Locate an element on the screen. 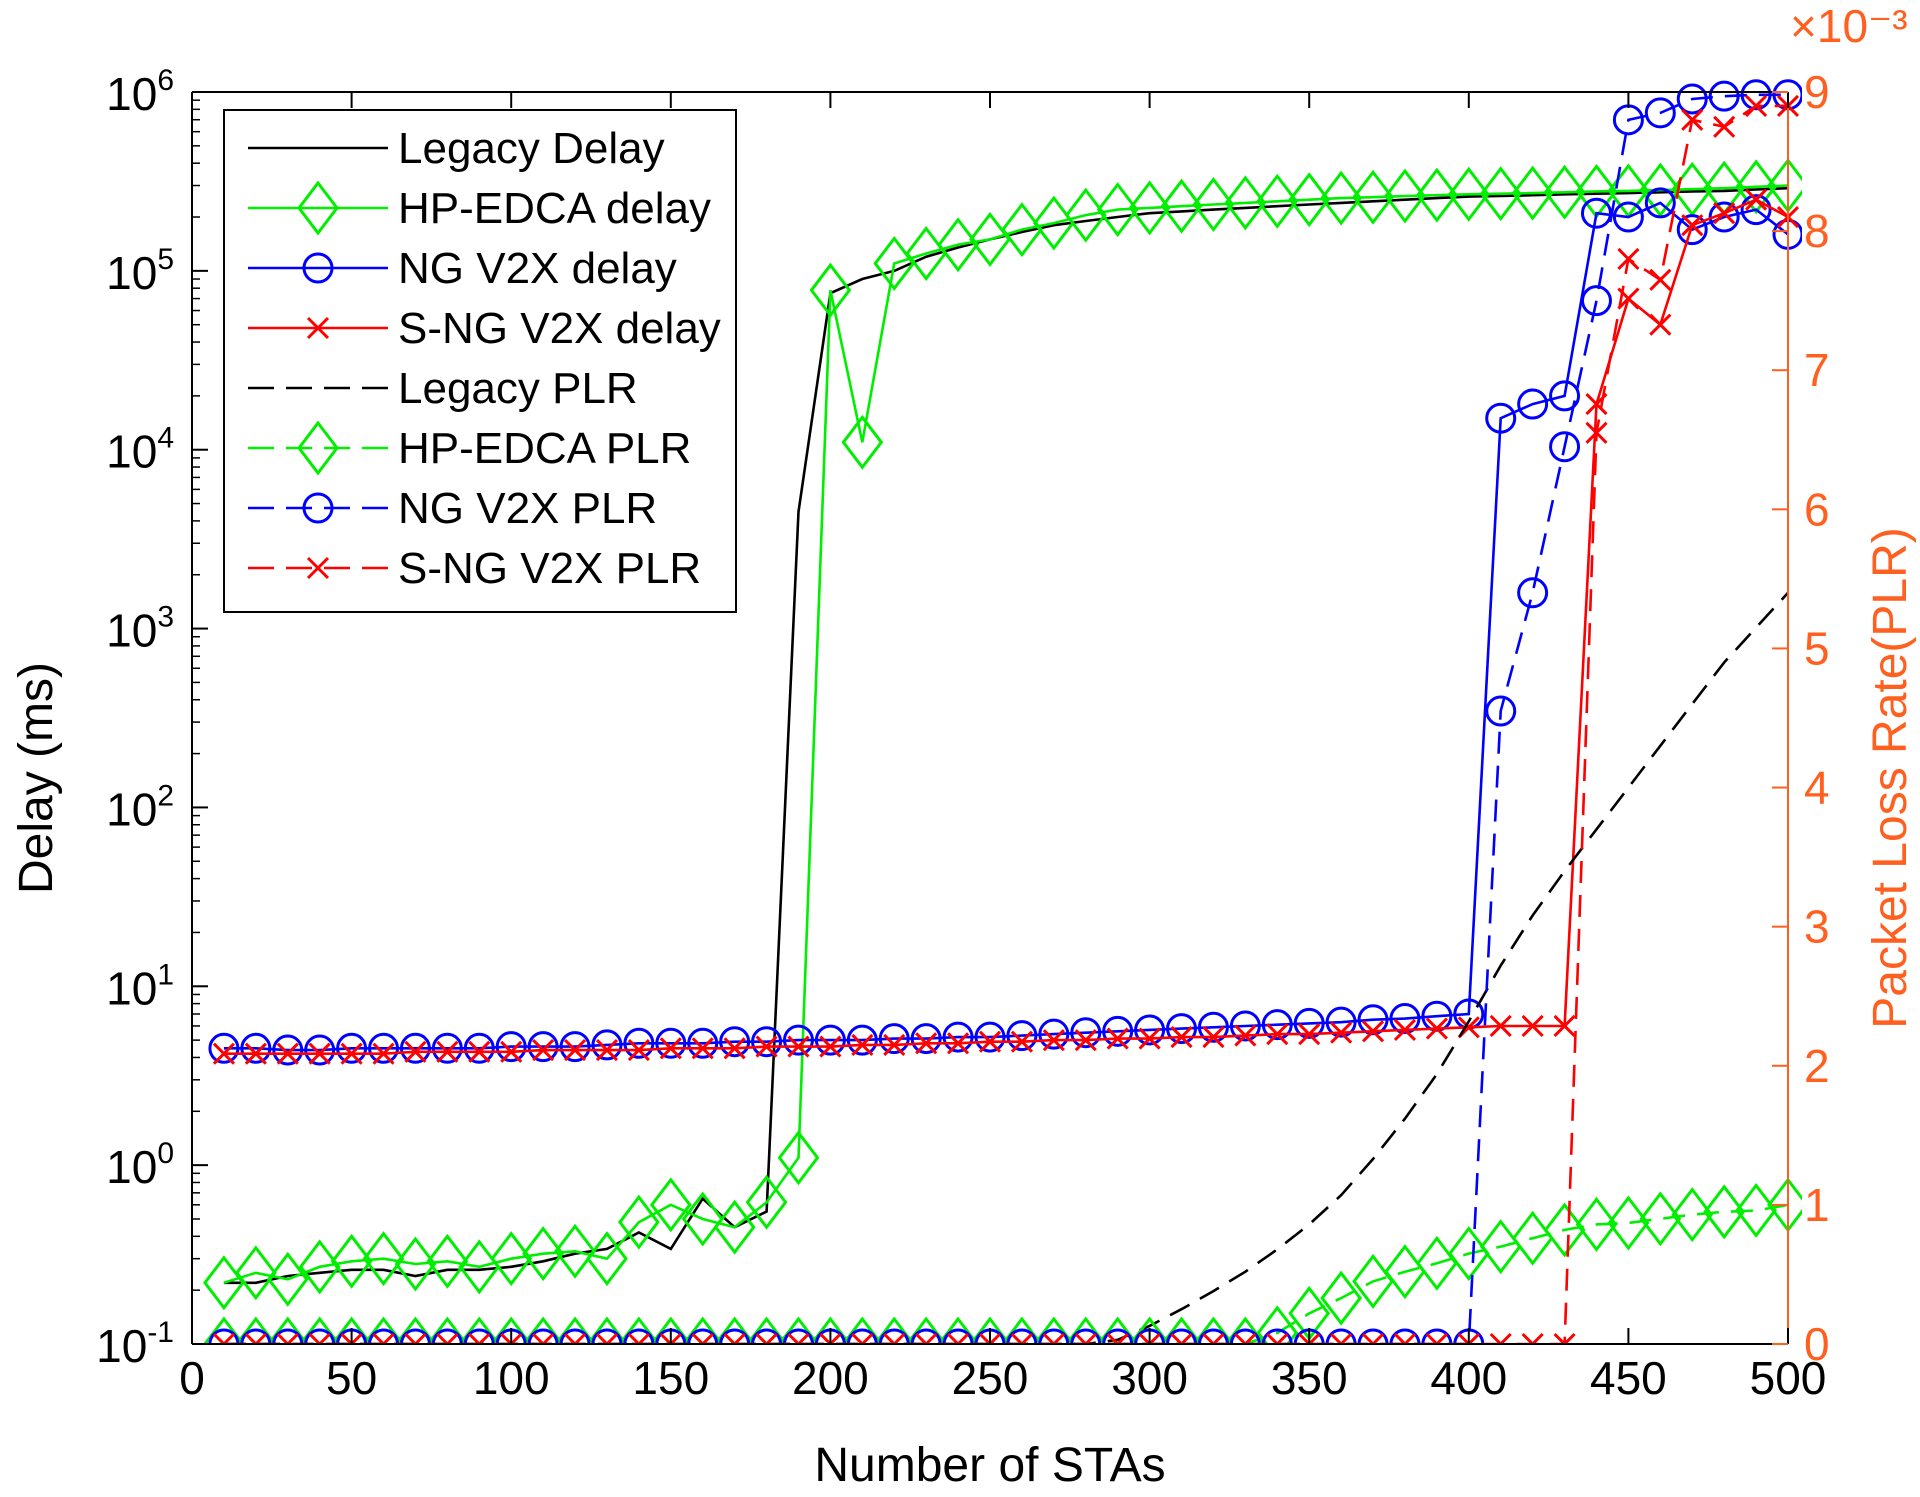 Image resolution: width=1920 pixels, height=1497 pixels. y-right-tick-label: 4 is located at coordinates (1817, 788).